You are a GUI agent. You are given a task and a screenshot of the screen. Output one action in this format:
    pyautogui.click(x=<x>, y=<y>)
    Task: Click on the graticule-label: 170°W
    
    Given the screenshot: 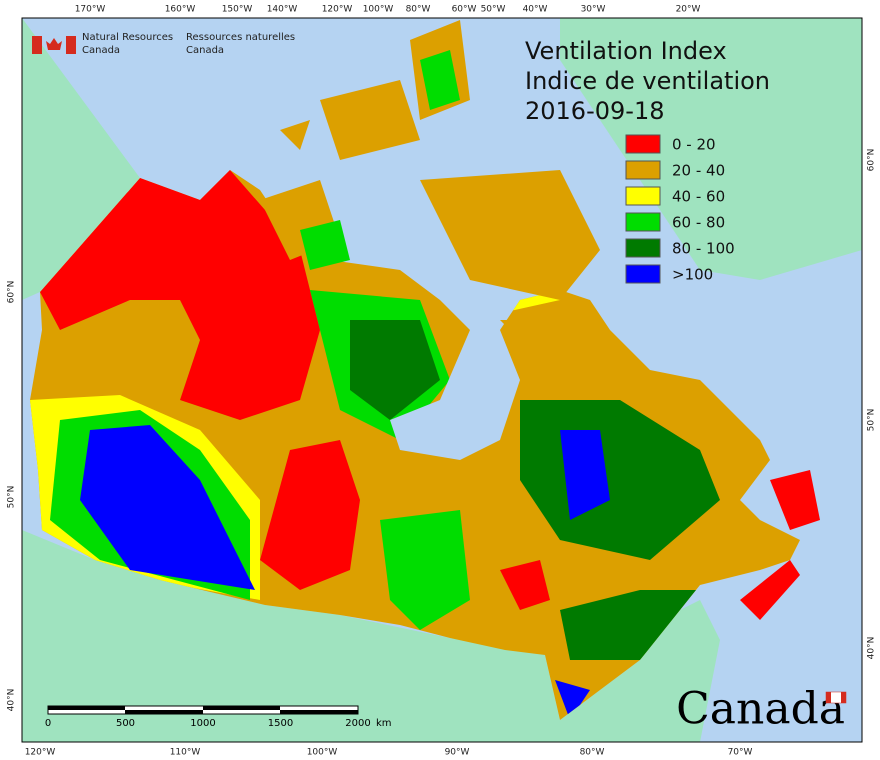 What is the action you would take?
    pyautogui.click(x=90, y=10)
    